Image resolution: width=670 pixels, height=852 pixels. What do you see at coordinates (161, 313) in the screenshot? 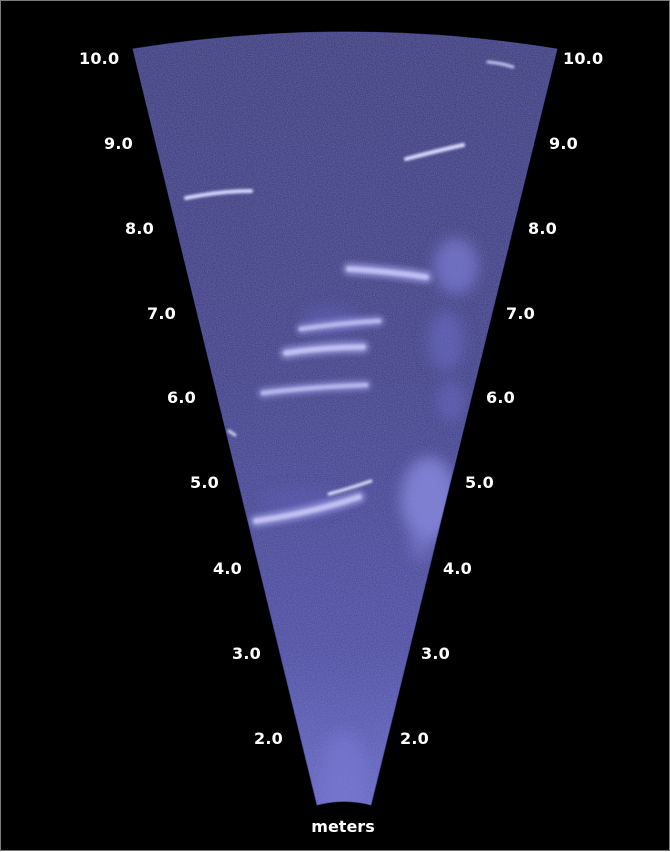
I see `range-label-left-7: 7.0` at bounding box center [161, 313].